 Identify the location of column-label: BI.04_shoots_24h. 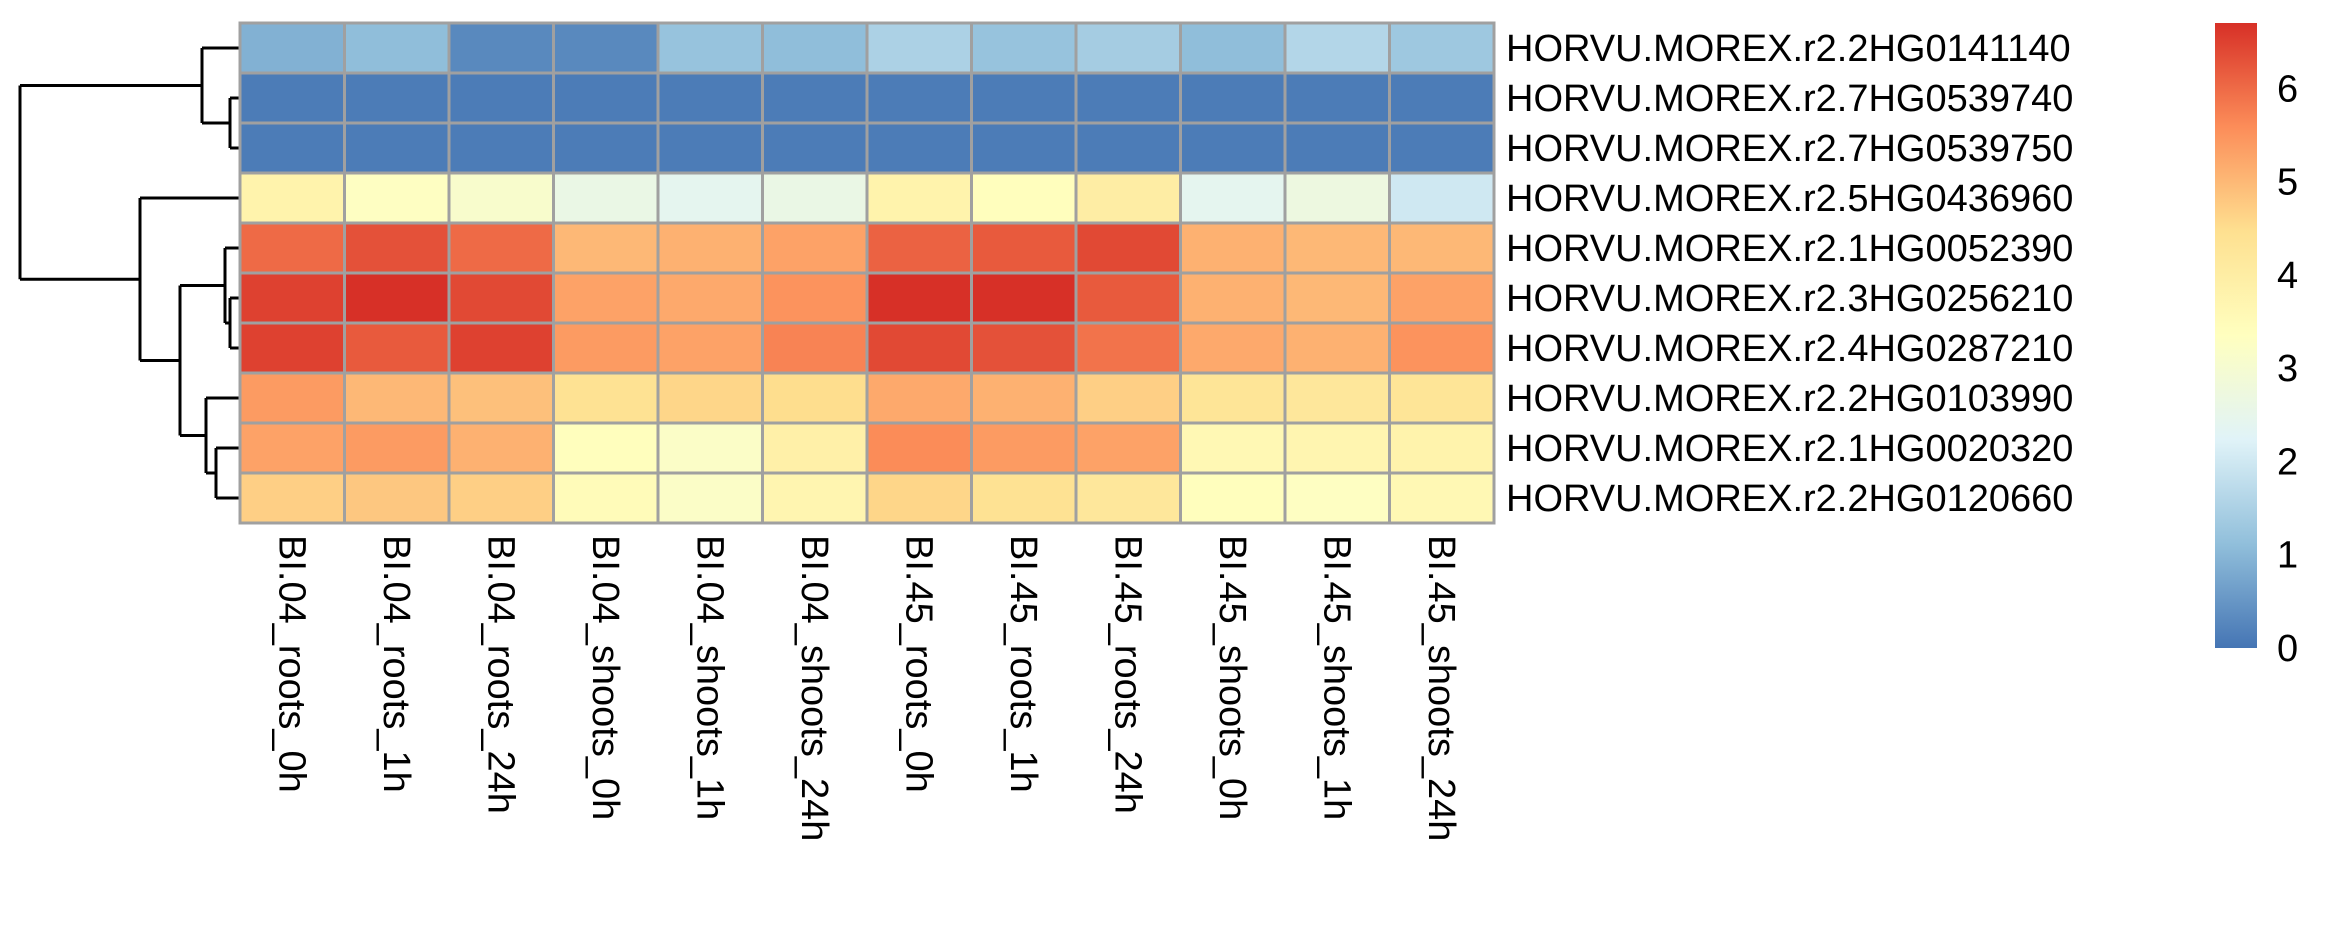
(814, 688).